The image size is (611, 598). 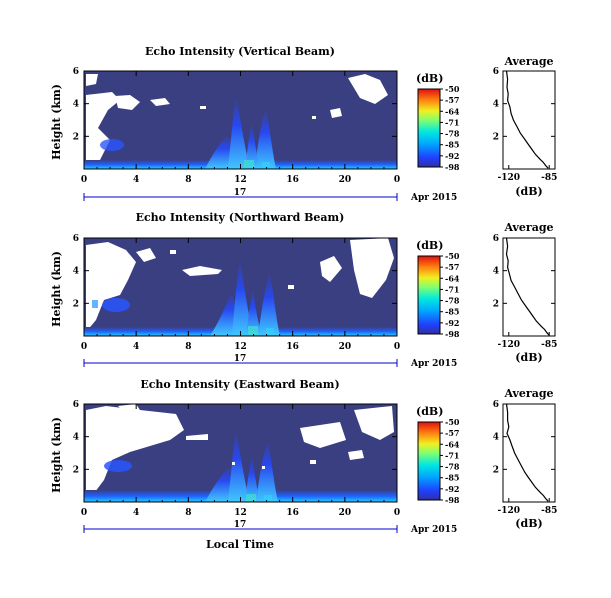 I want to click on profile-x-tick-label: -85, so click(x=549, y=345).